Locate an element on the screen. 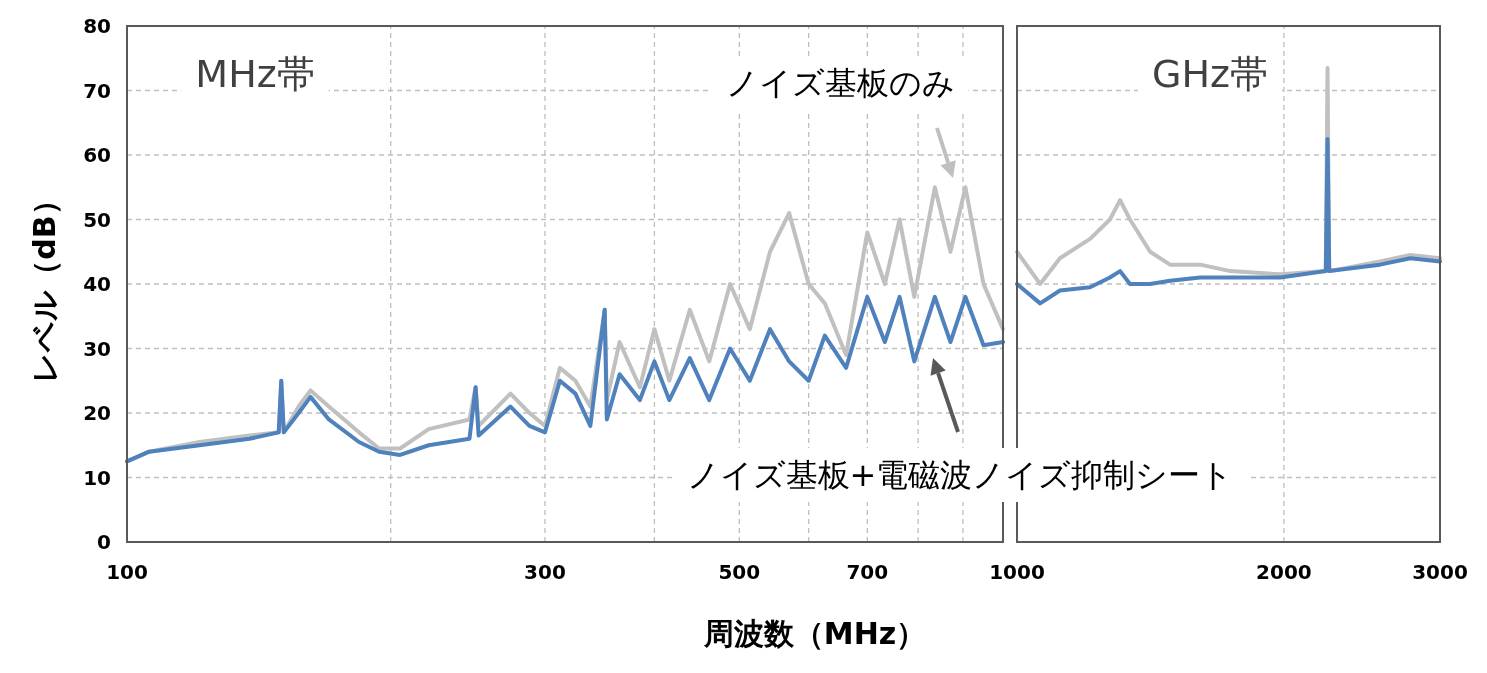 This screenshot has height=673, width=1487. x-tick-label: 700 is located at coordinates (867, 572).